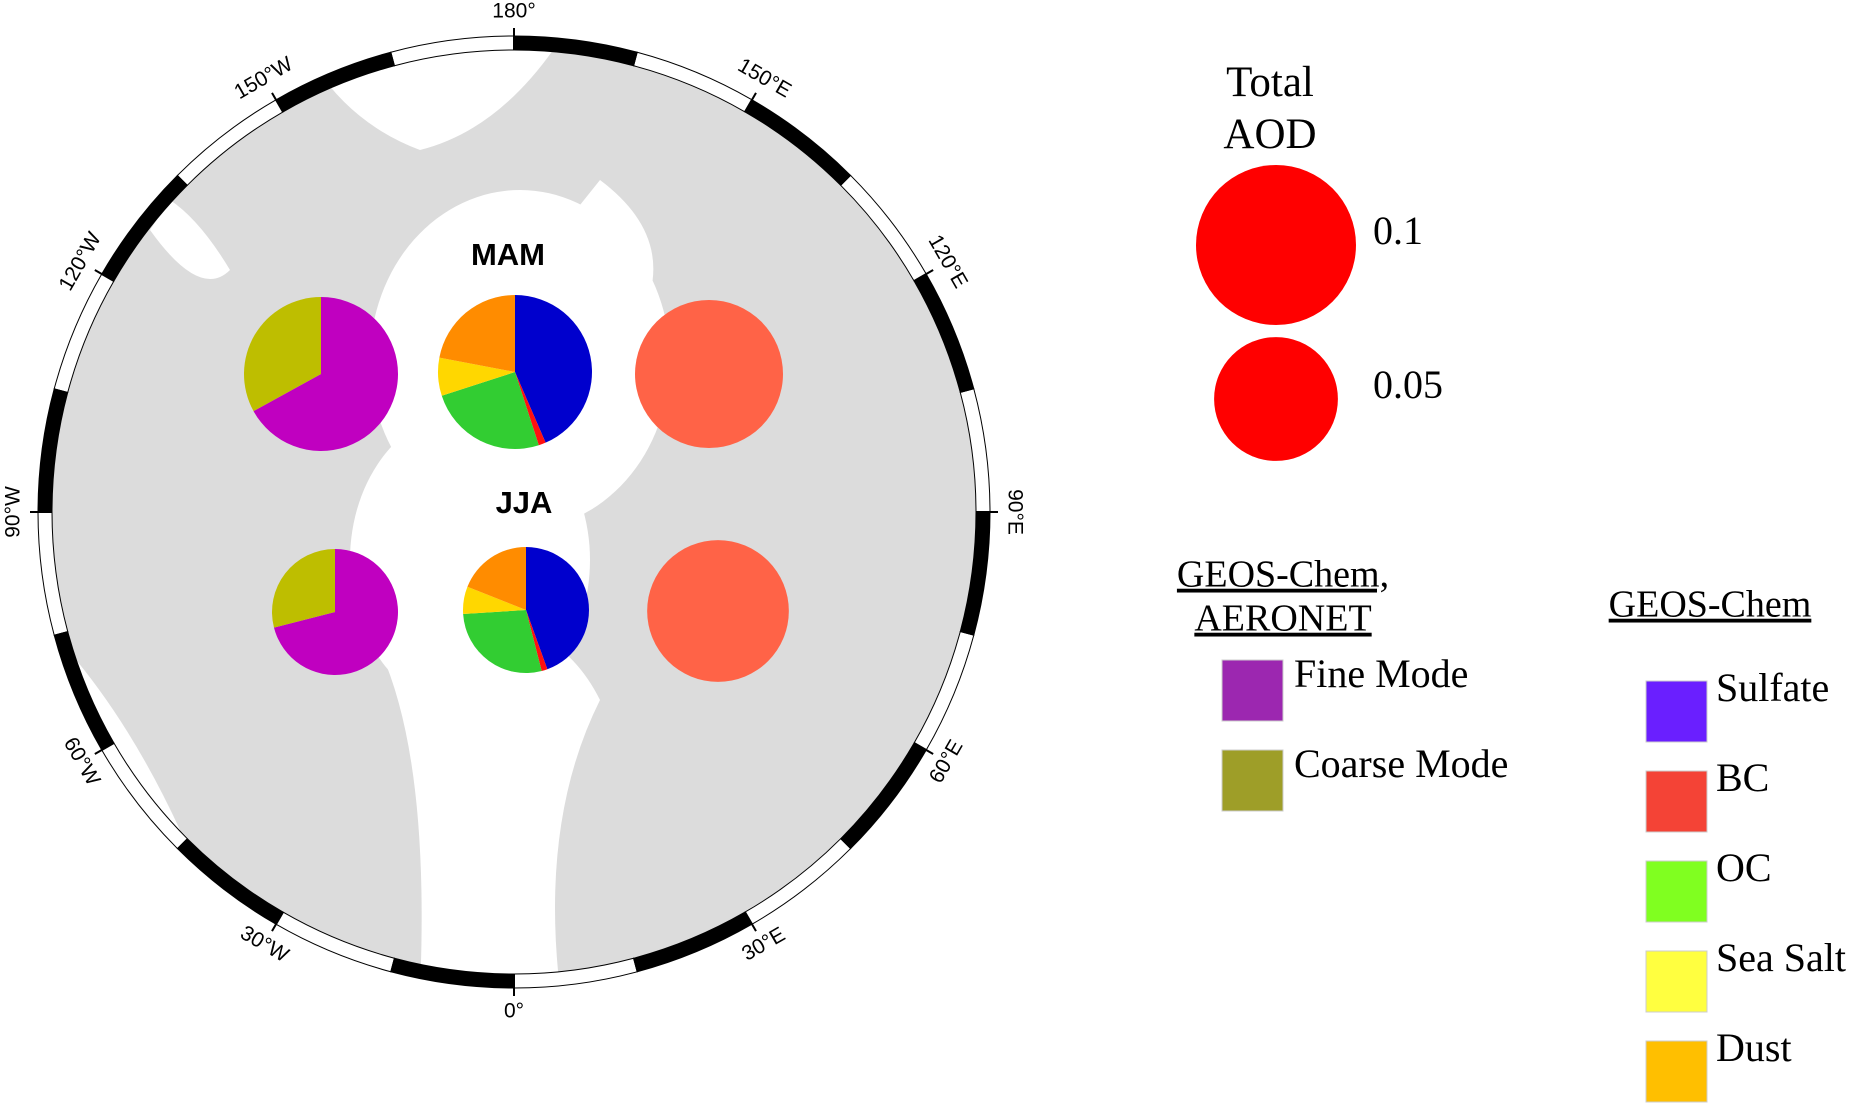 Image resolution: width=1866 pixels, height=1116 pixels. I want to click on longitude-label: 90°E, so click(1014, 512).